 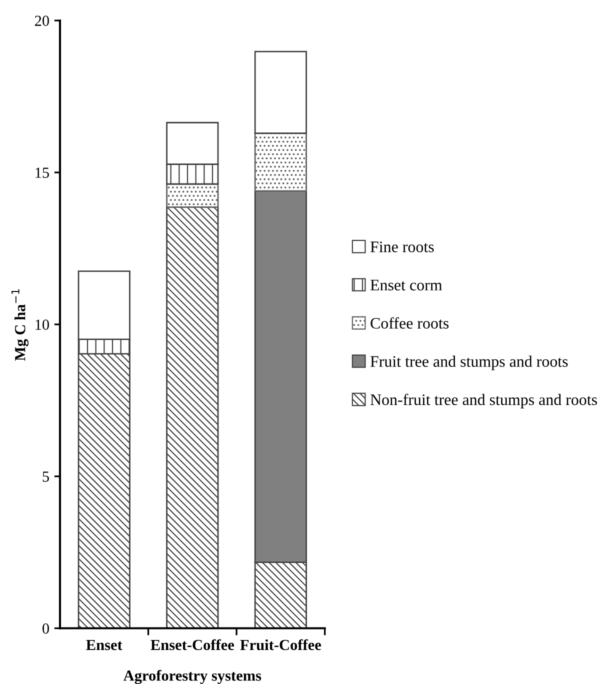 I want to click on x-axis-title: Agroforestry systems, so click(x=192, y=677).